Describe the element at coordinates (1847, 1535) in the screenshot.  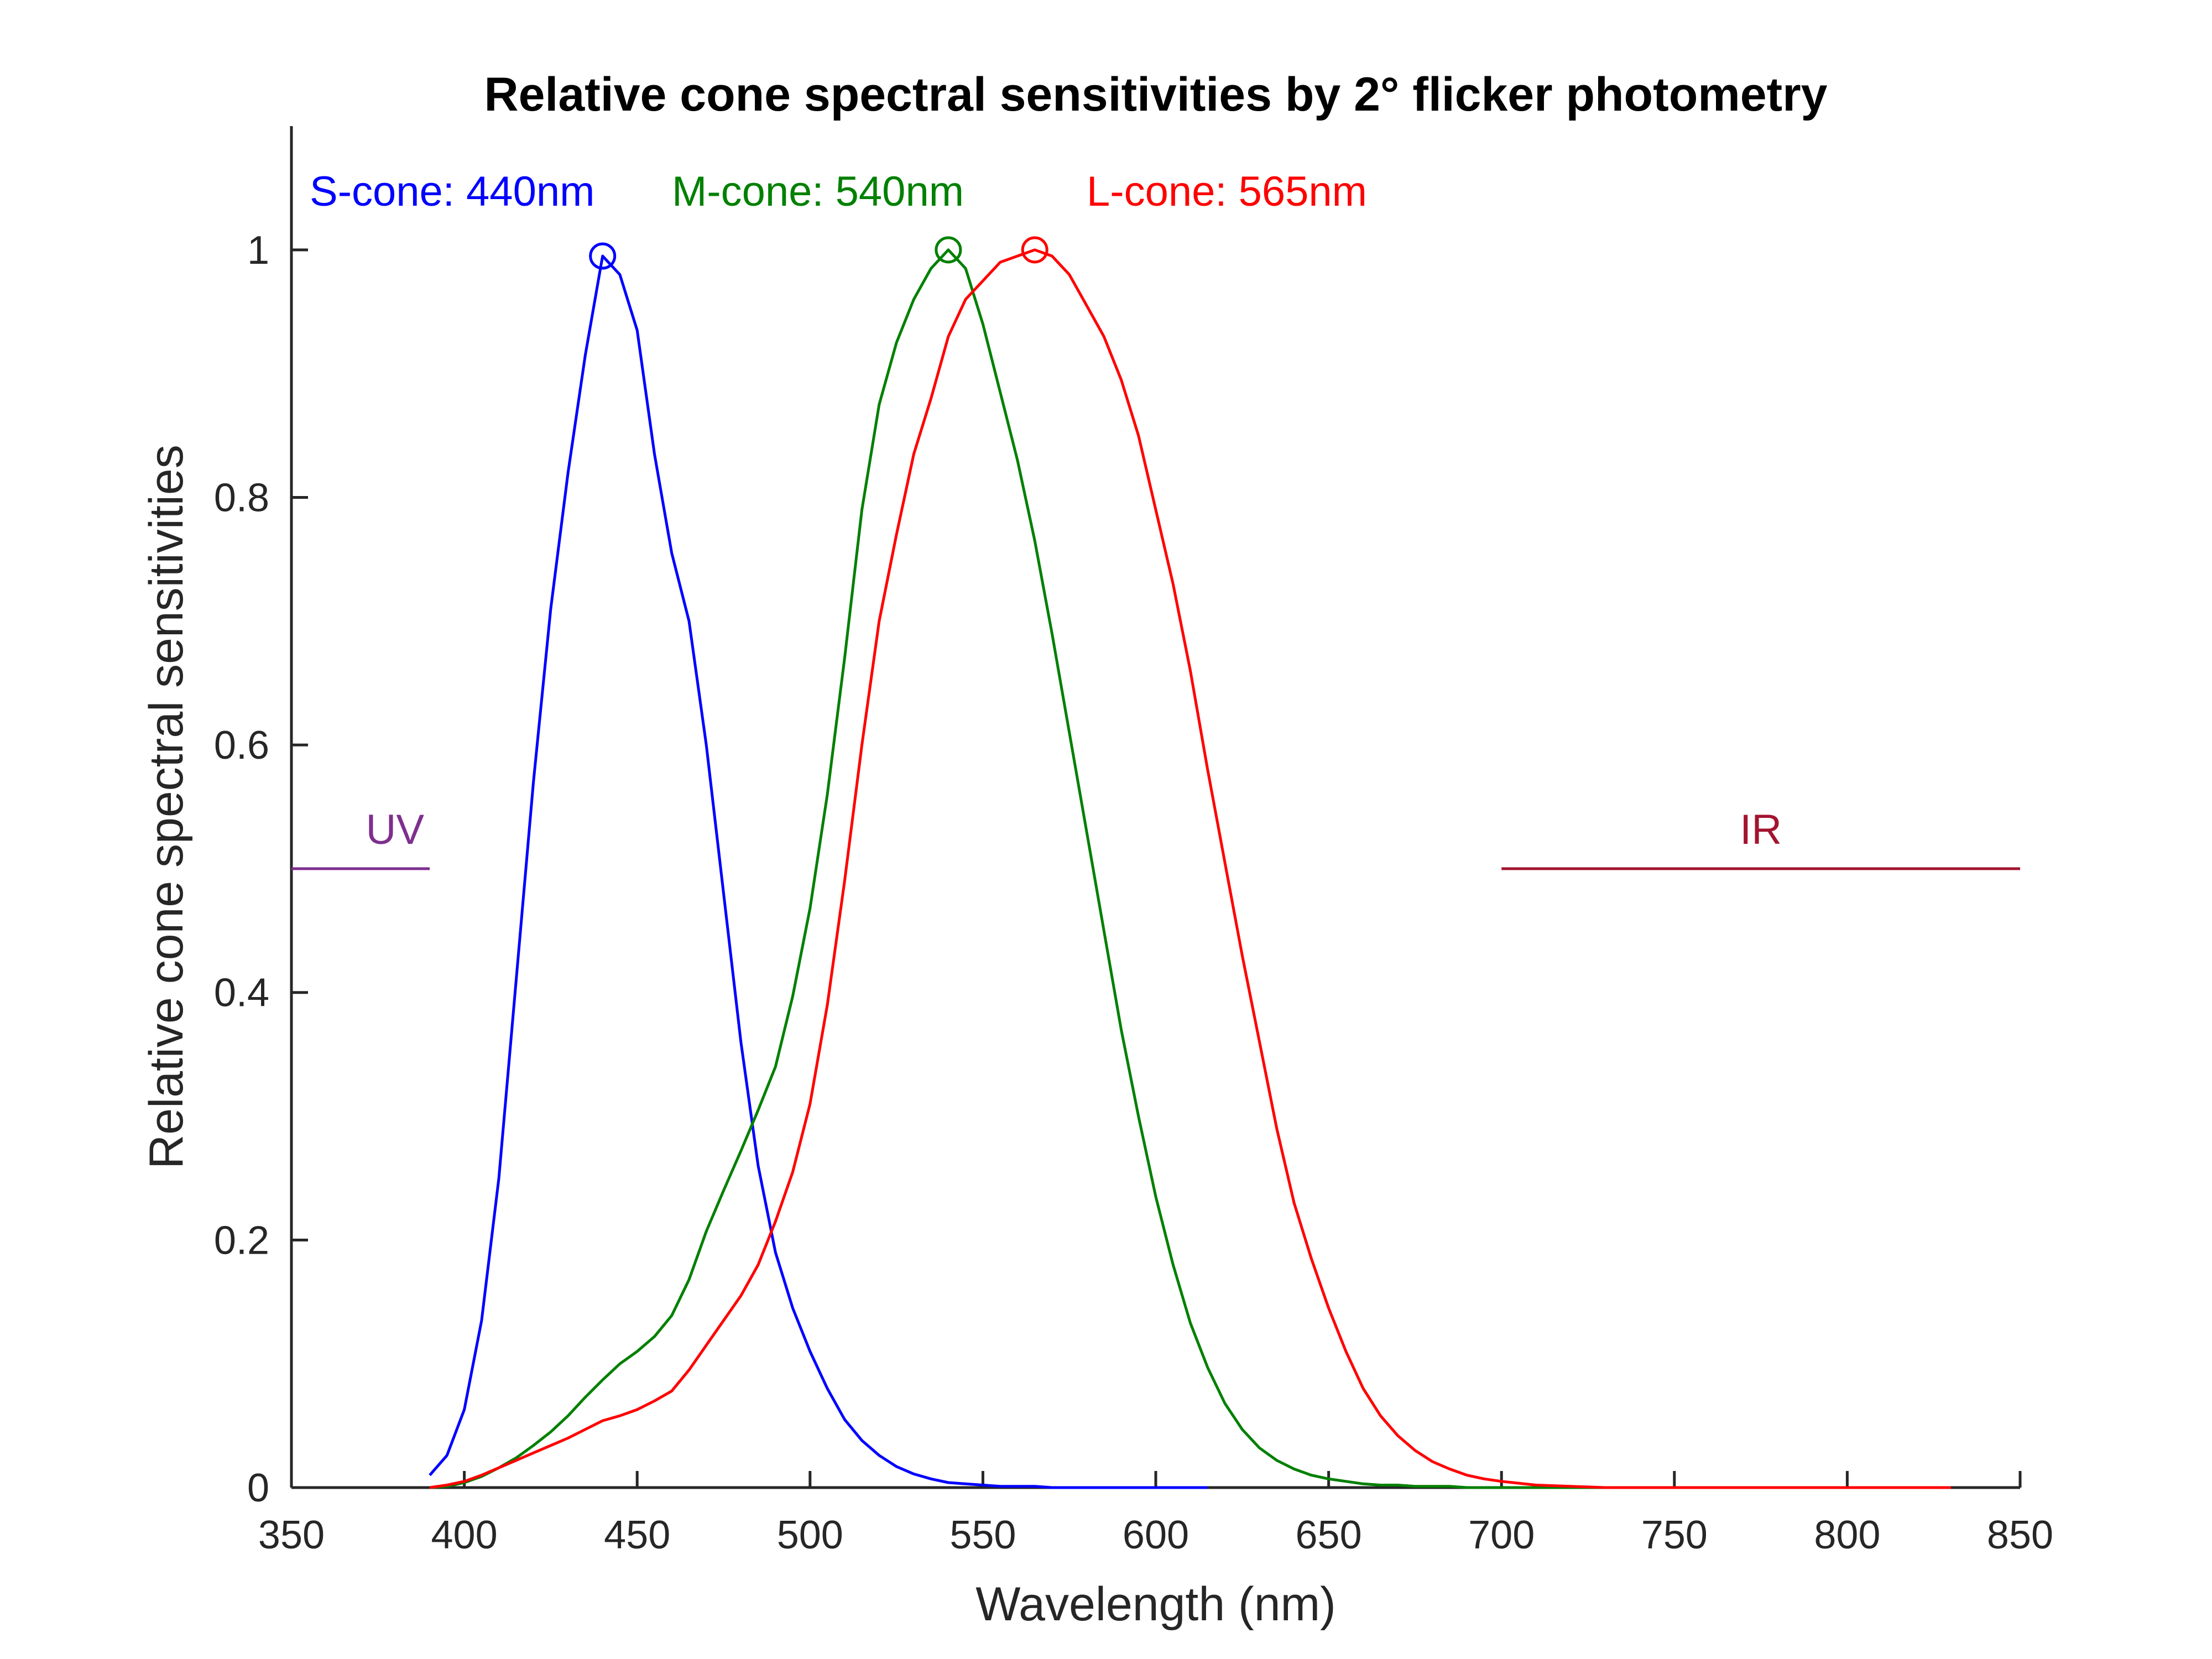
I see `x-tick-label: 800` at that location.